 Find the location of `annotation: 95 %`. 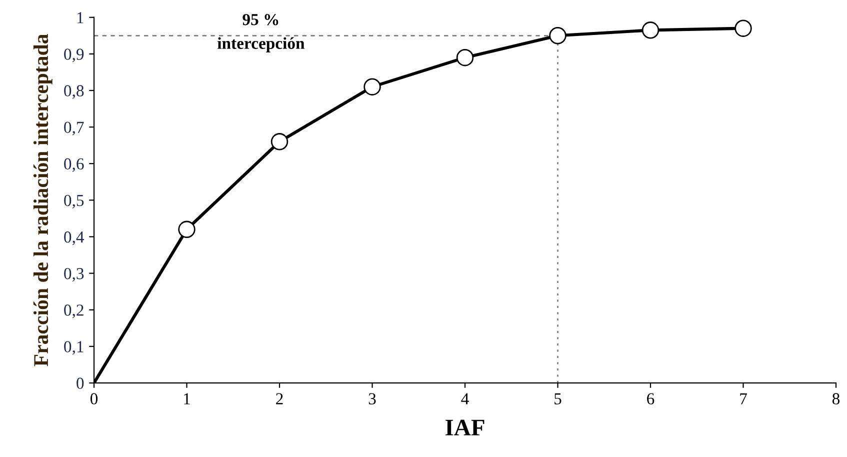

annotation: 95 % is located at coordinates (260, 20).